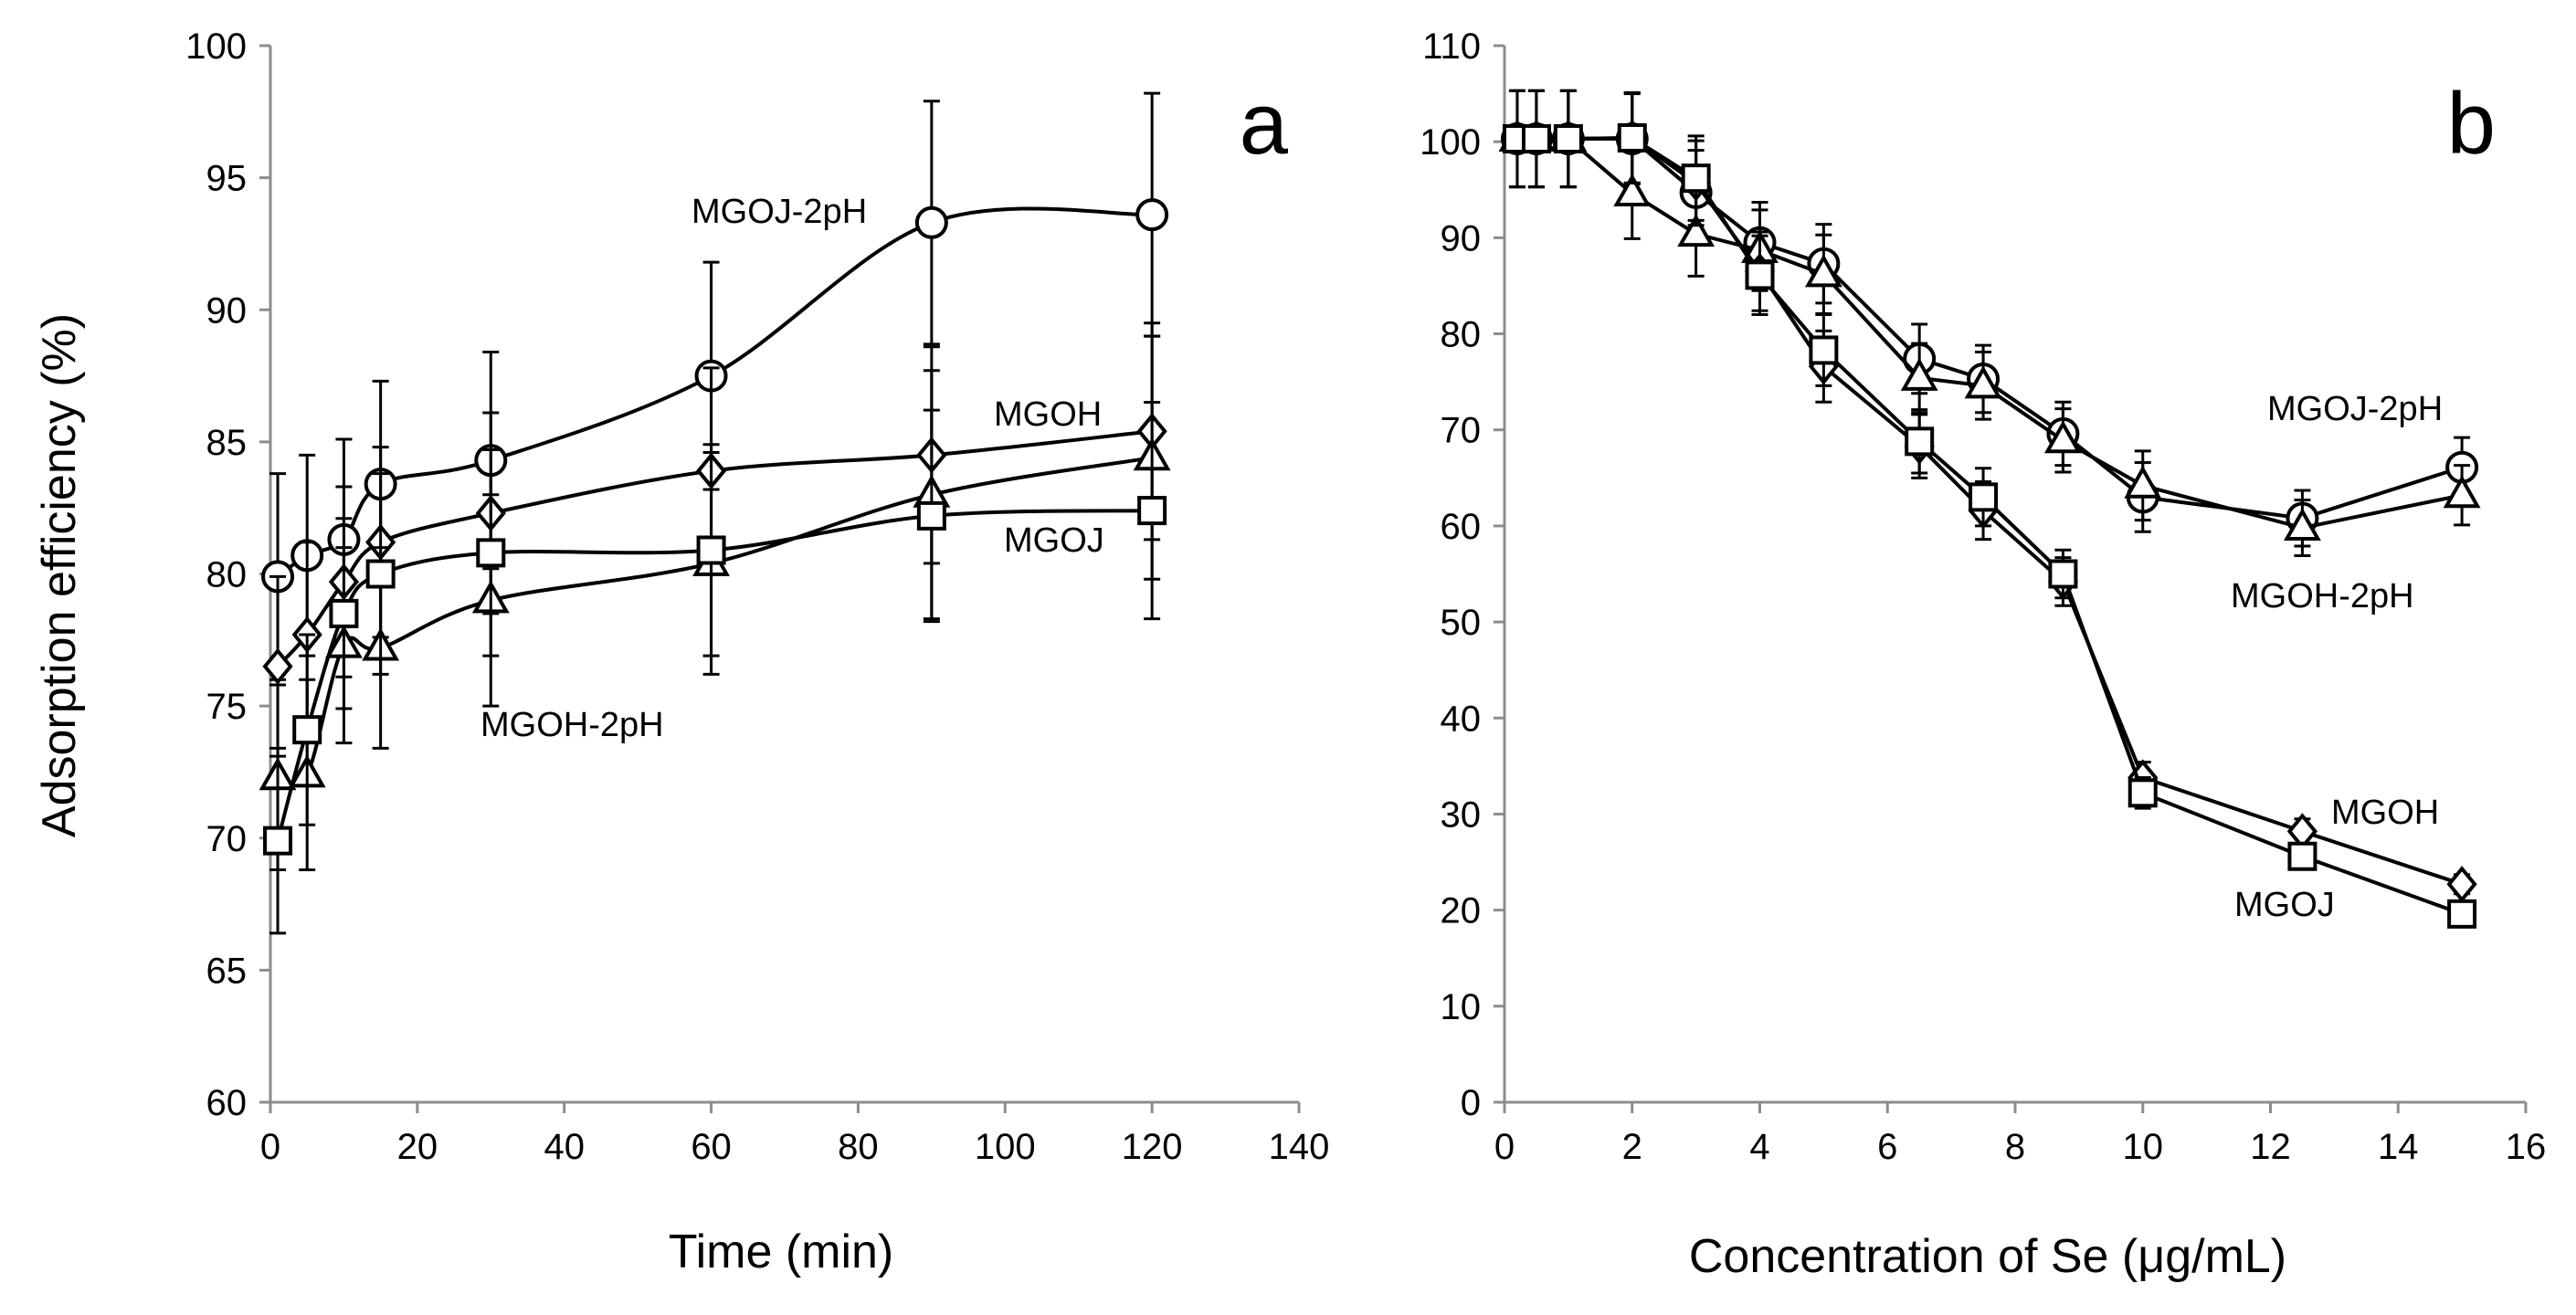 This screenshot has height=1315, width=2576. Describe the element at coordinates (227, 310) in the screenshot. I see `panel-a-y-tick-label: 90` at that location.